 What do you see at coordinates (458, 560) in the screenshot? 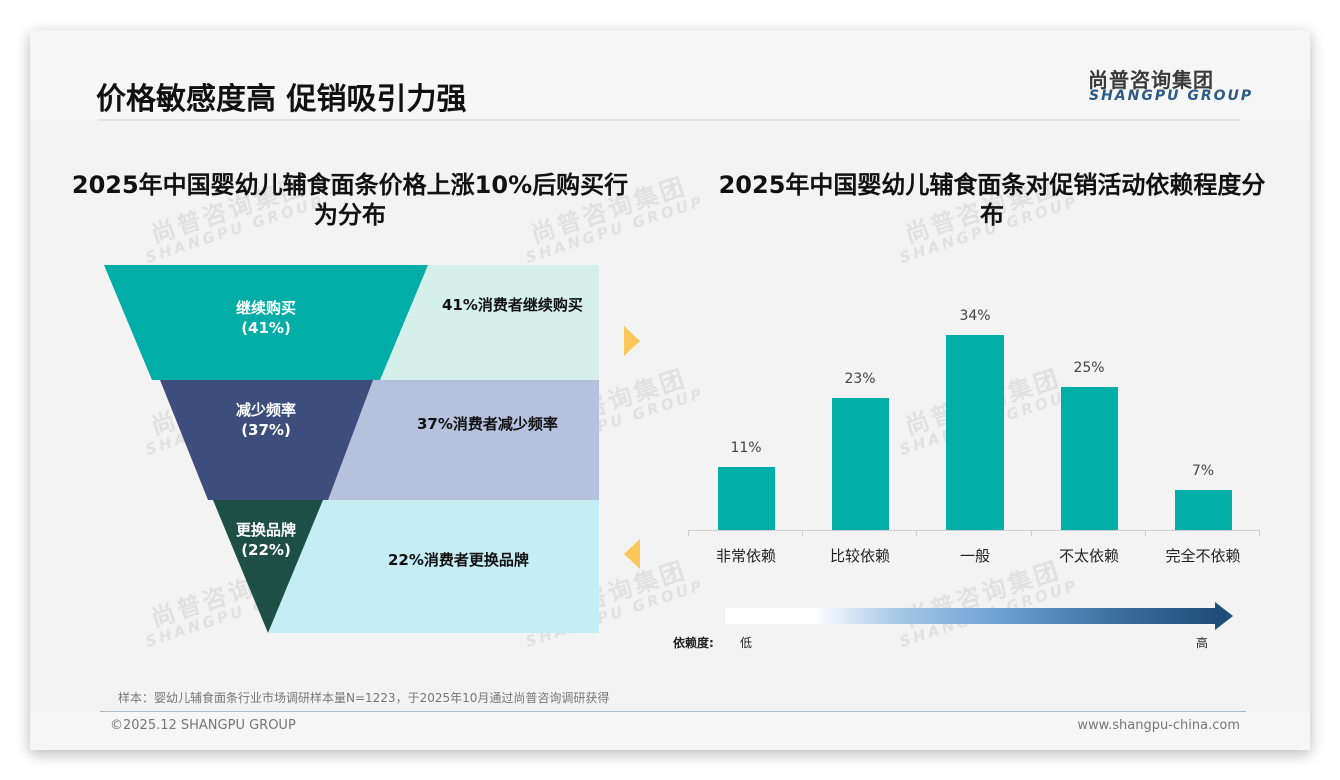
I see `funnel-annotation: 22%消费者更换品牌` at bounding box center [458, 560].